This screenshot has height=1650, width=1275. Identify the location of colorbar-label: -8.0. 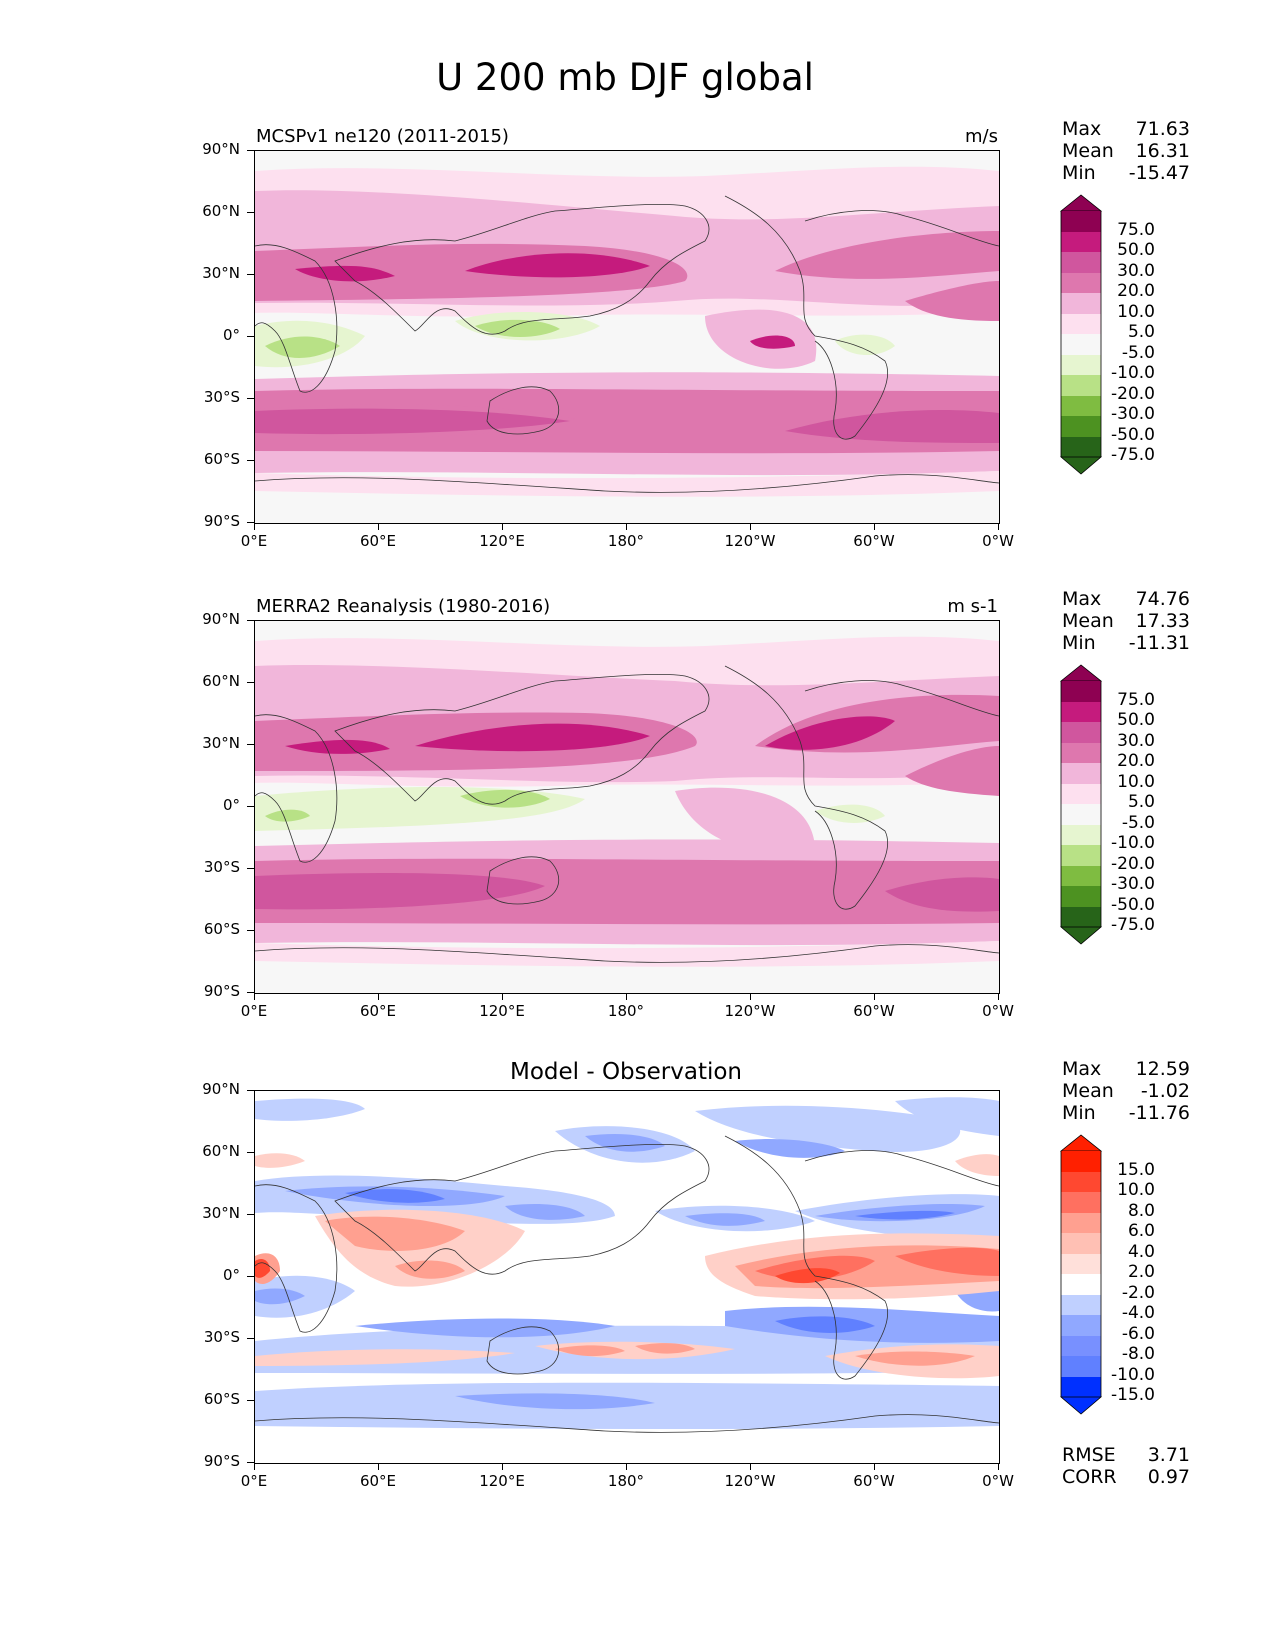
(1138, 1354).